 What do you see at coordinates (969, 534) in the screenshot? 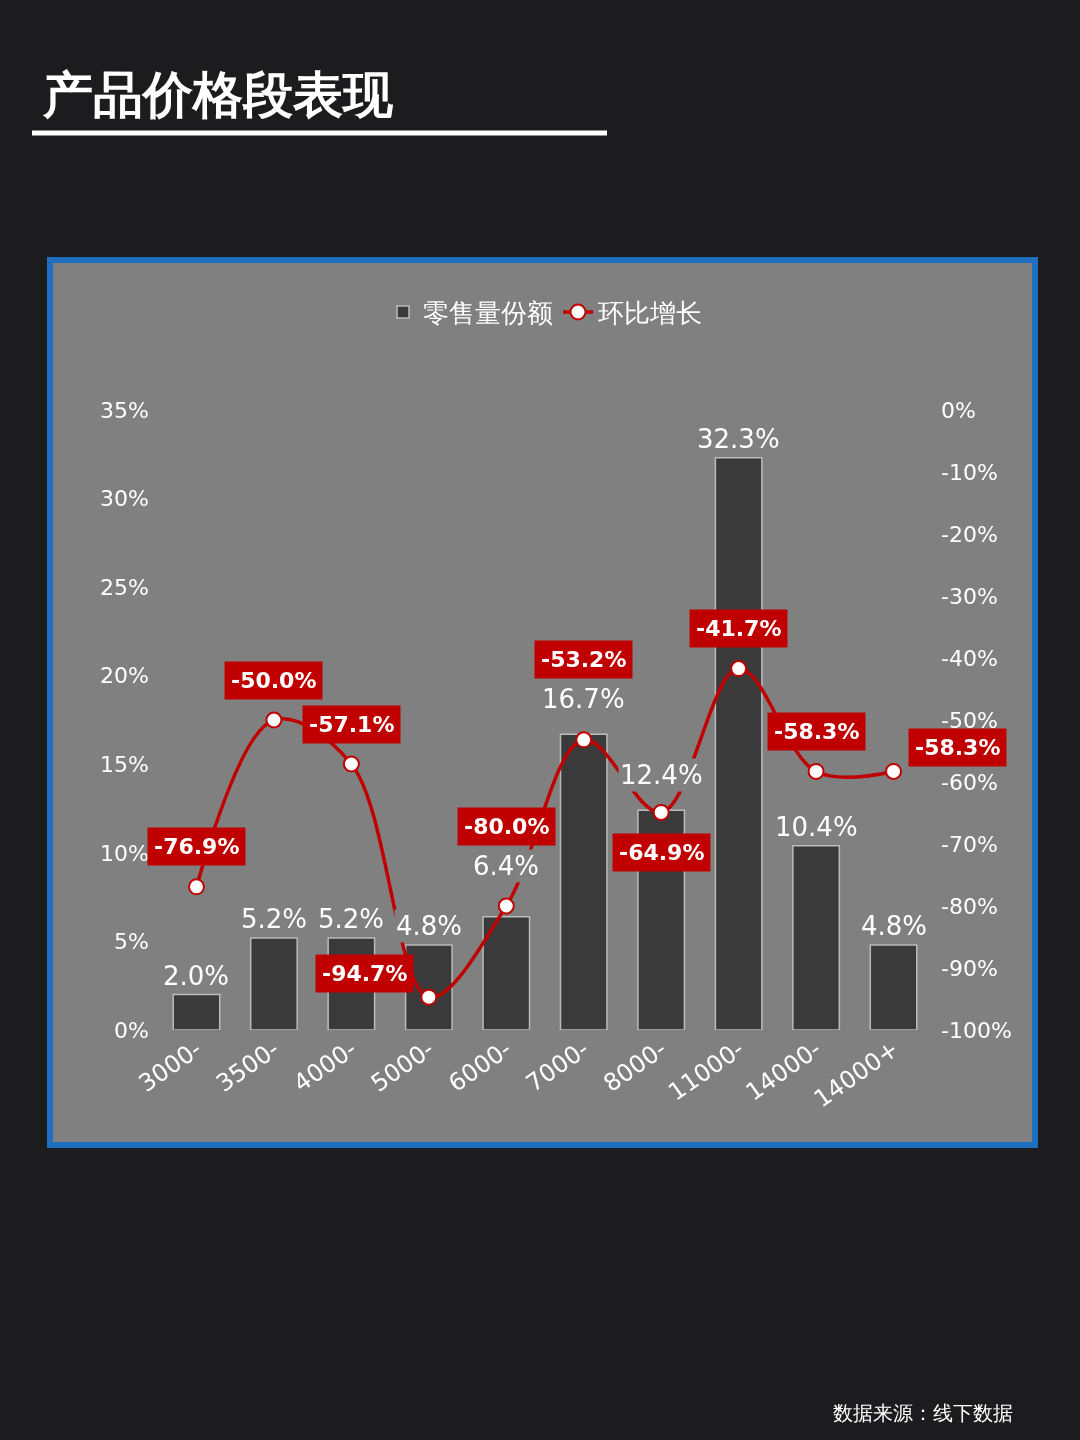
I see `y2-tick-label: -20%` at bounding box center [969, 534].